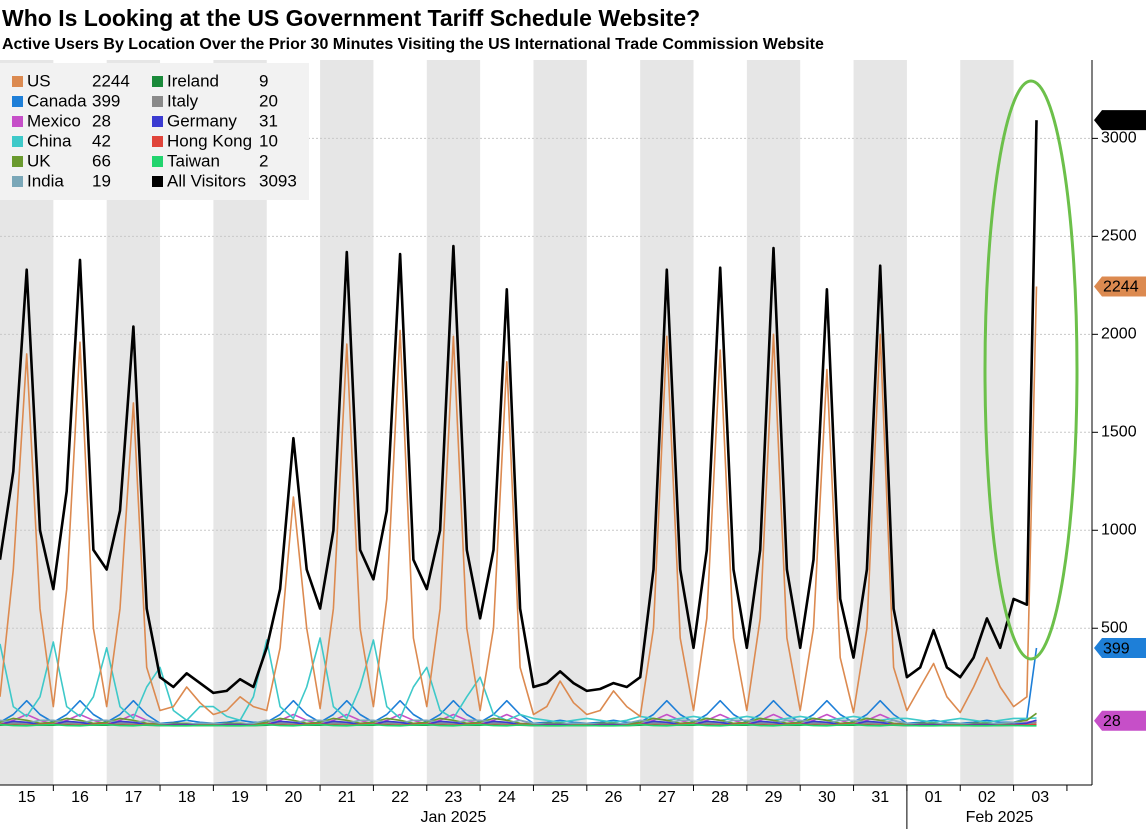 Image resolution: width=1146 pixels, height=829 pixels. Describe the element at coordinates (614, 797) in the screenshot. I see `x-tick-label: 26` at that location.